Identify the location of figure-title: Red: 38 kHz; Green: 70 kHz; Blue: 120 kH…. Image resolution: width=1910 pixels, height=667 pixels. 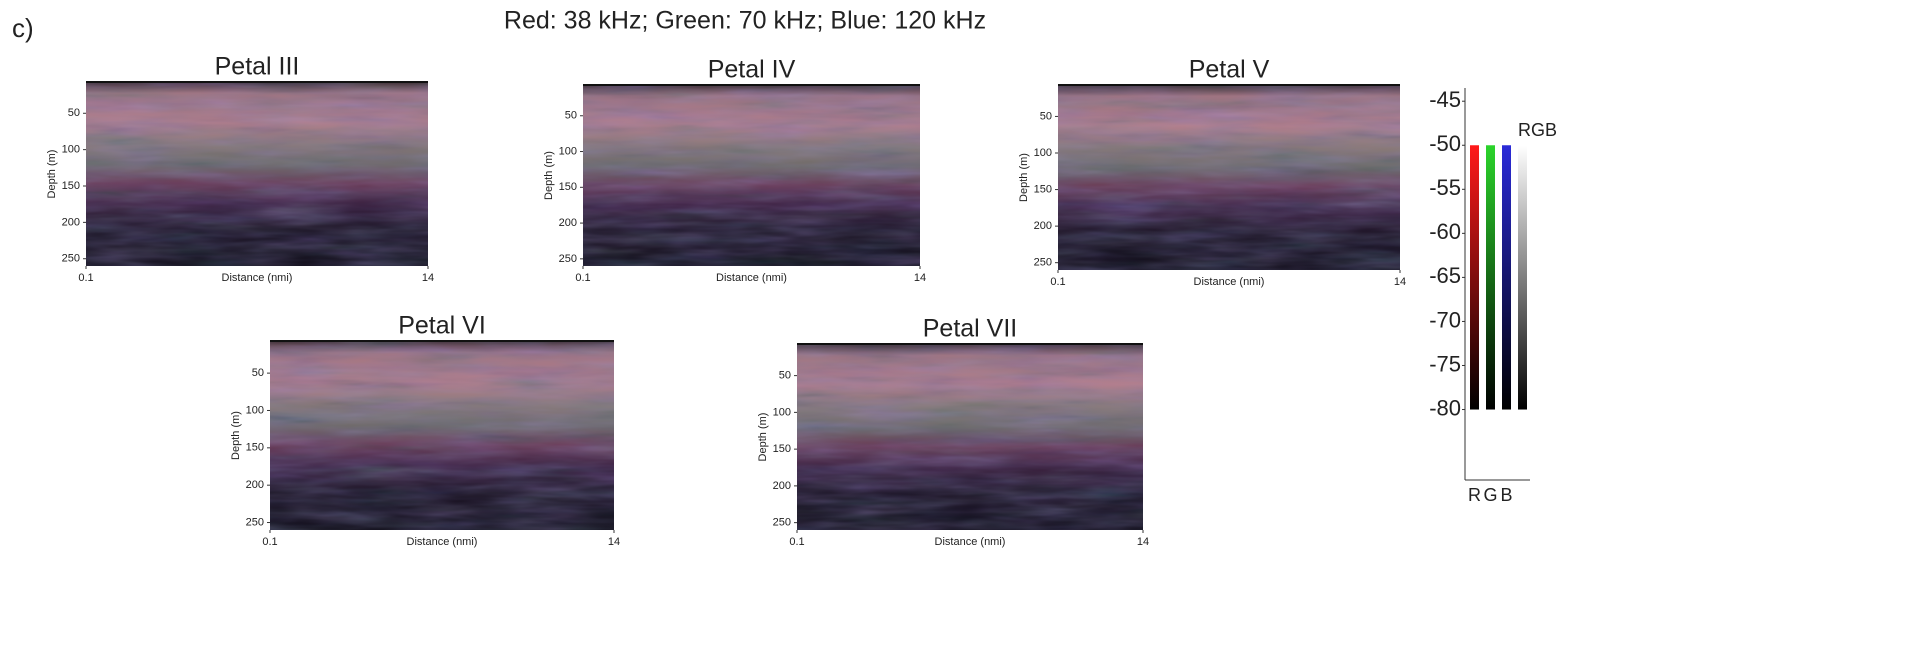
(745, 21).